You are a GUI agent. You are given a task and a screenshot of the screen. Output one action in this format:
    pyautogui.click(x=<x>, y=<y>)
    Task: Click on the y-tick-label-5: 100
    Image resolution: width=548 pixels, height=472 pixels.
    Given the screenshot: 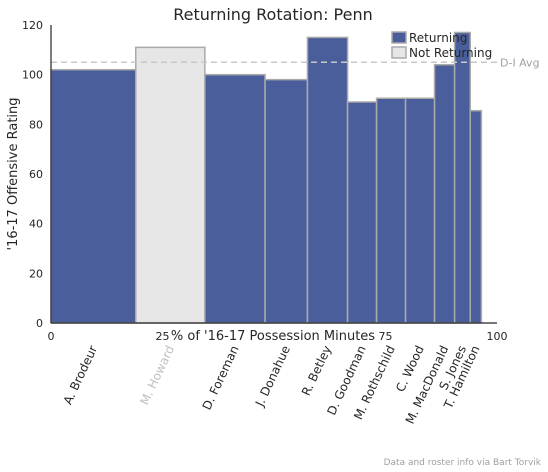 What is the action you would take?
    pyautogui.click(x=32, y=75)
    